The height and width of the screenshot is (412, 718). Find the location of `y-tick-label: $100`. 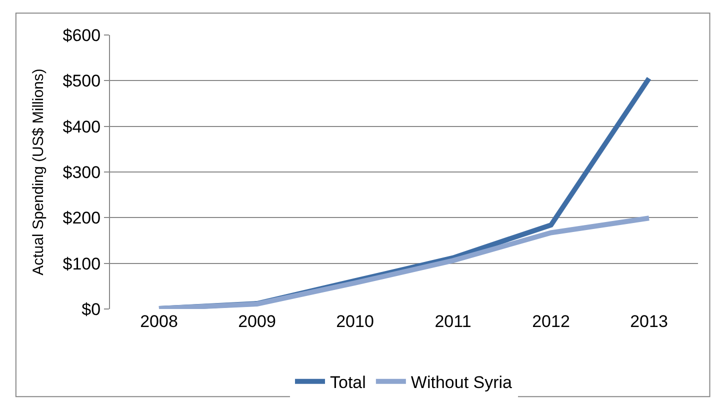

y-tick-label: $100 is located at coordinates (81, 264).